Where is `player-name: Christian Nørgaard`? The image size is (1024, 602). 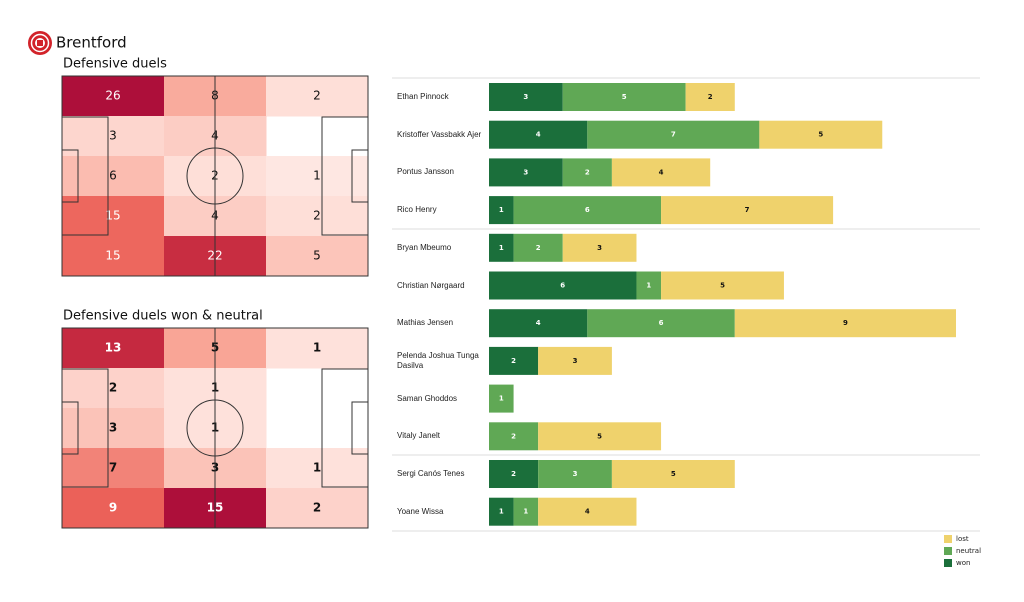
player-name: Christian Nørgaard is located at coordinates (431, 285).